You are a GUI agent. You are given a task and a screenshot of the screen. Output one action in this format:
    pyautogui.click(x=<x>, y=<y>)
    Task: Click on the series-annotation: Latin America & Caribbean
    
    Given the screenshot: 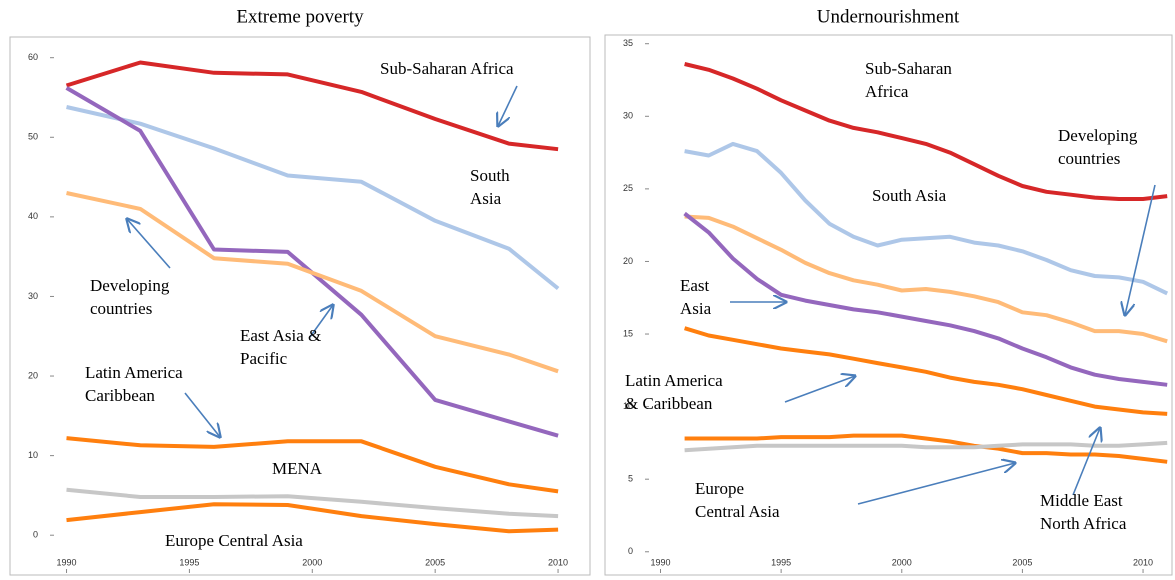 What is the action you would take?
    pyautogui.click(x=674, y=392)
    